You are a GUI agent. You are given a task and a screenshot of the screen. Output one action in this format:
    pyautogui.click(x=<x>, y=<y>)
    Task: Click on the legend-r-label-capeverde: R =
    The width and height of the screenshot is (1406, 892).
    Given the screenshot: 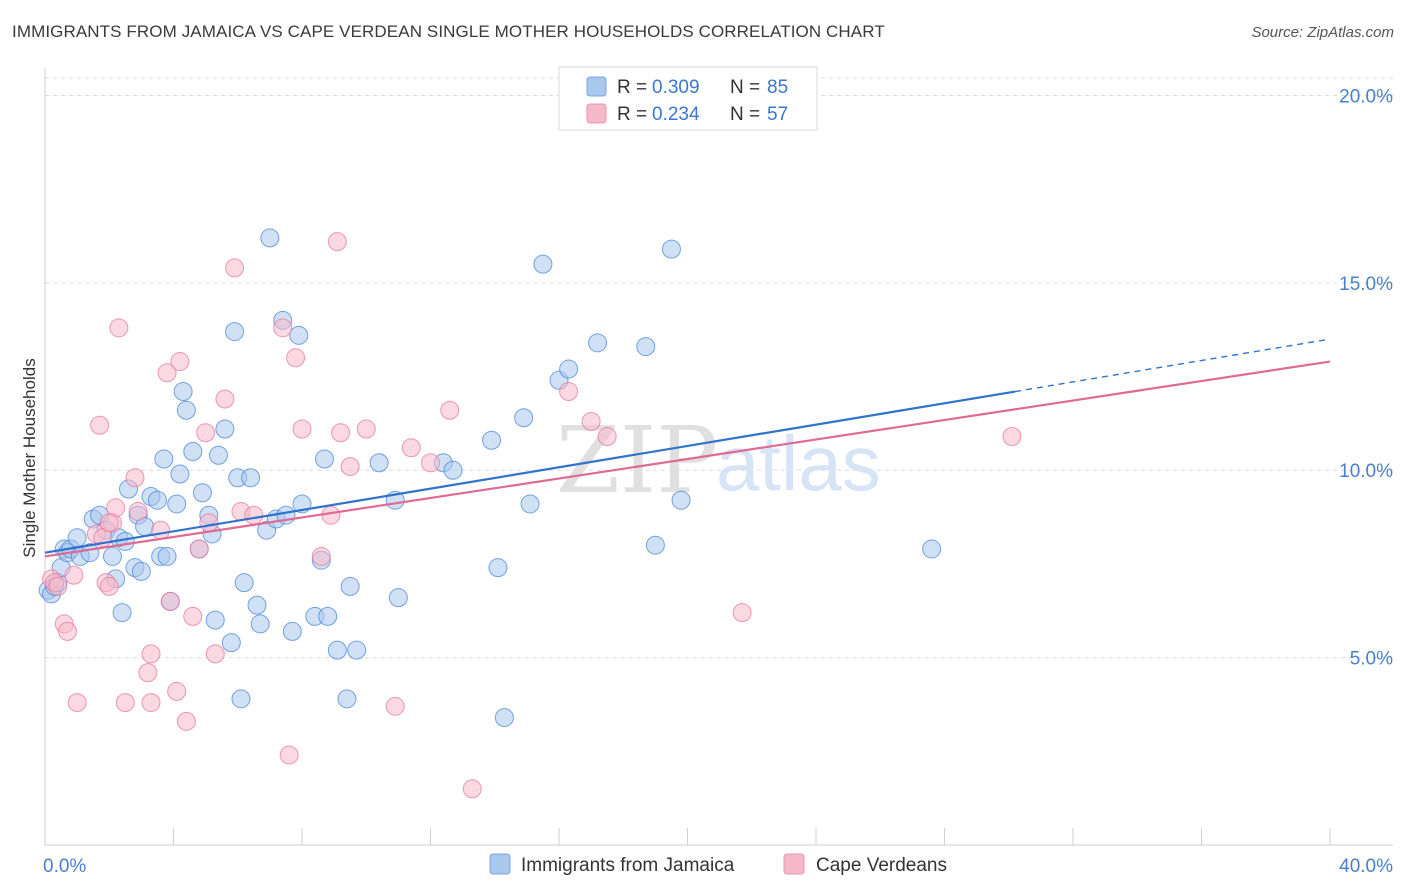 What is the action you would take?
    pyautogui.click(x=632, y=114)
    